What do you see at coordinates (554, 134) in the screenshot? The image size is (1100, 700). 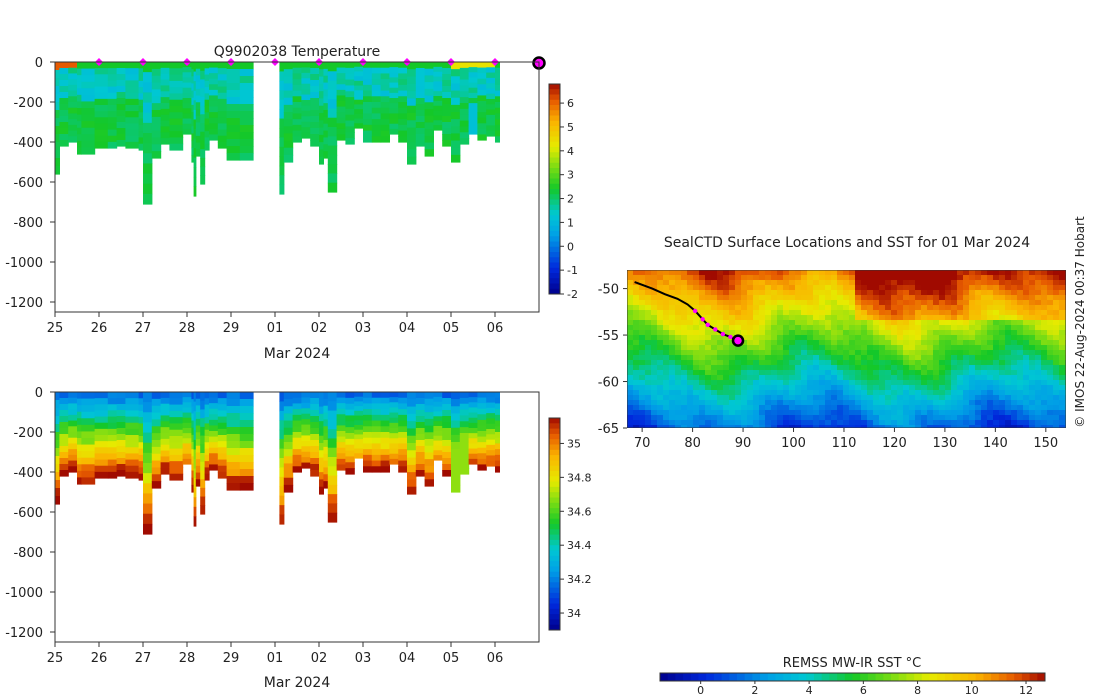 I see `colorbar-swatch` at bounding box center [554, 134].